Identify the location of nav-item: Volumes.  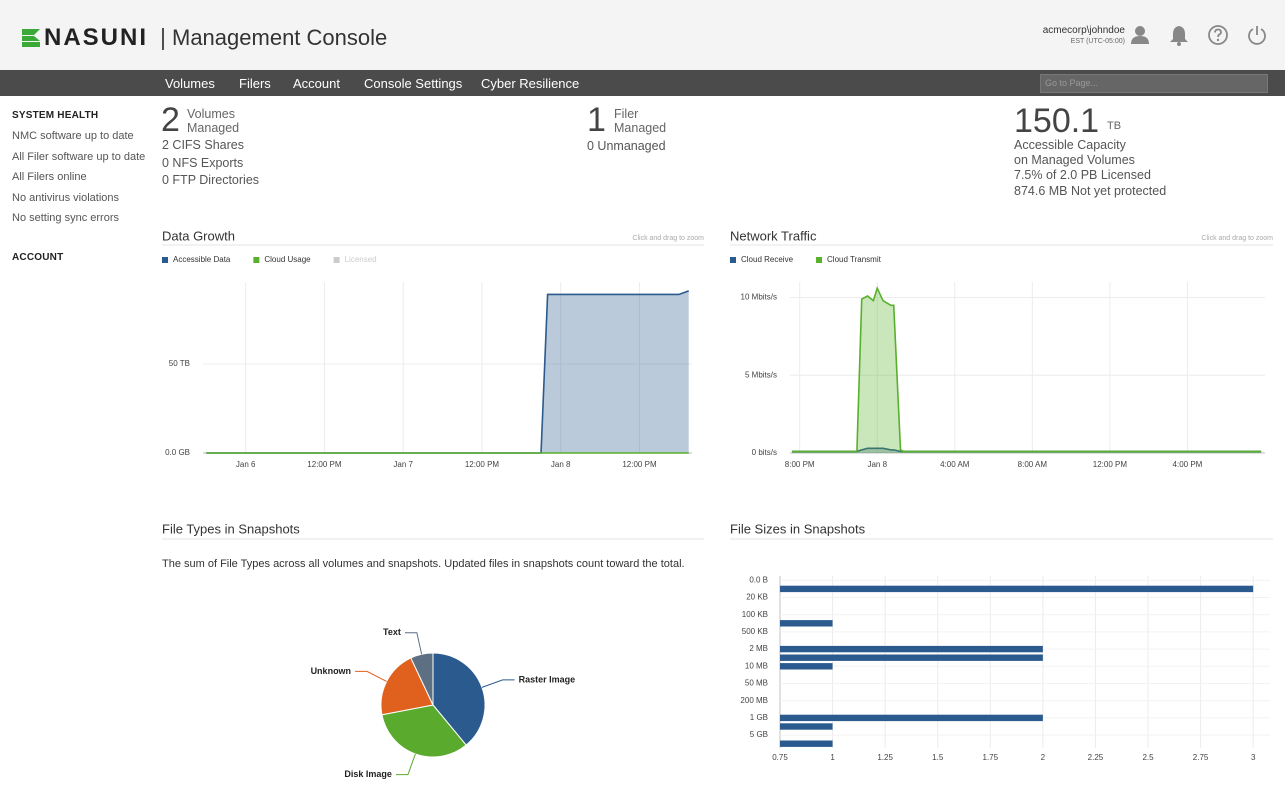
(190, 83).